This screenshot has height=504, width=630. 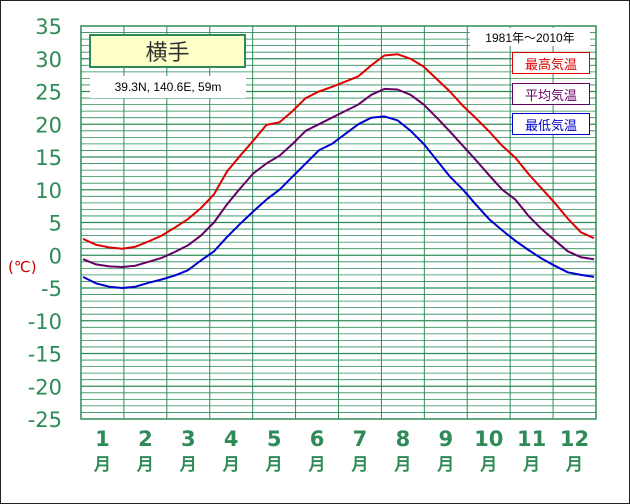 I want to click on legend-min-temp-label: 最低気温, so click(x=550, y=126).